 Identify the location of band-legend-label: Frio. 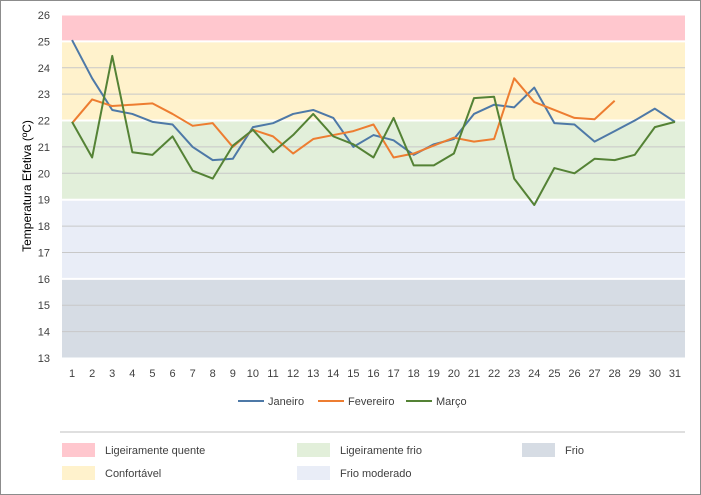
(574, 451).